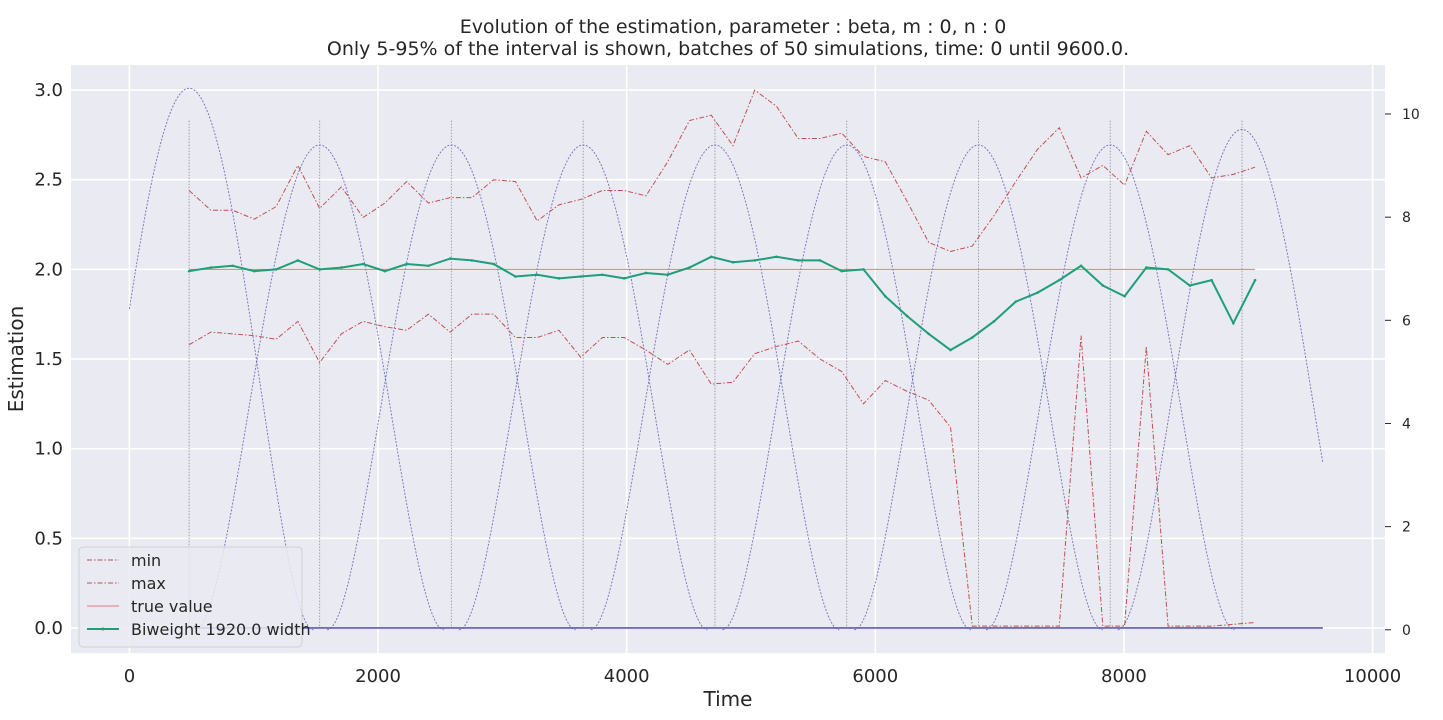 The image size is (1443, 720). Describe the element at coordinates (148, 583) in the screenshot. I see `legend-label: max` at that location.